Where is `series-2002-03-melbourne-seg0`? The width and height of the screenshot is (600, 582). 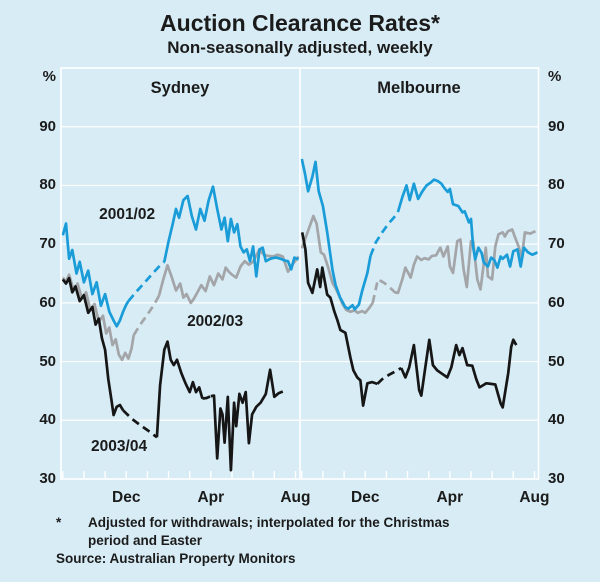
series-2002-03-melbourne-seg0 is located at coordinates (337, 264).